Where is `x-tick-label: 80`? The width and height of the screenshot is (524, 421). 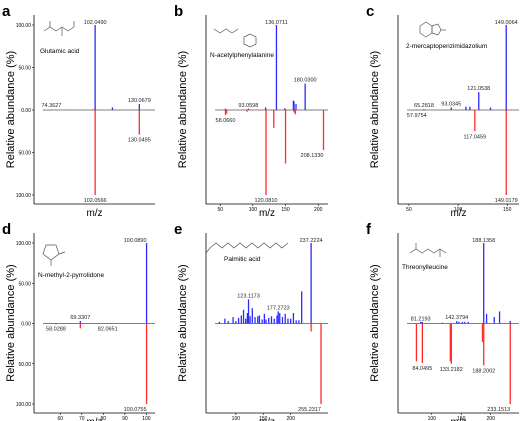 x-tick-label: 80 is located at coordinates (104, 418).